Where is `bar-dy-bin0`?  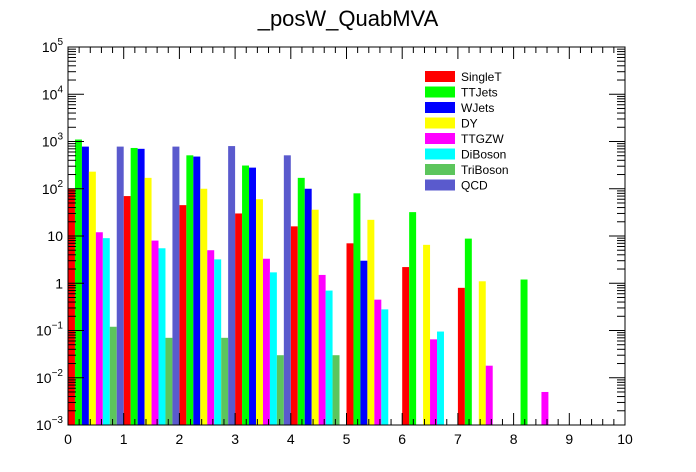 bar-dy-bin0 is located at coordinates (92, 298).